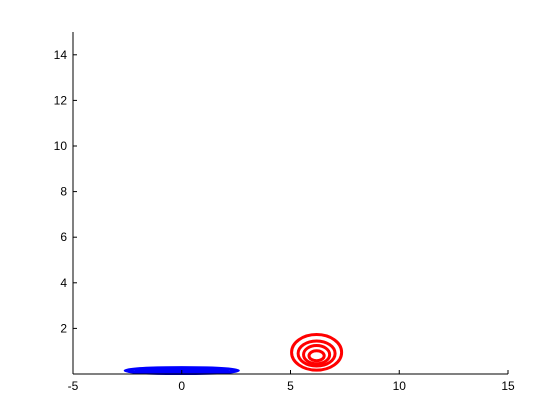 The width and height of the screenshot is (560, 420). What do you see at coordinates (290, 386) in the screenshot?
I see `x-tick-label: 5` at bounding box center [290, 386].